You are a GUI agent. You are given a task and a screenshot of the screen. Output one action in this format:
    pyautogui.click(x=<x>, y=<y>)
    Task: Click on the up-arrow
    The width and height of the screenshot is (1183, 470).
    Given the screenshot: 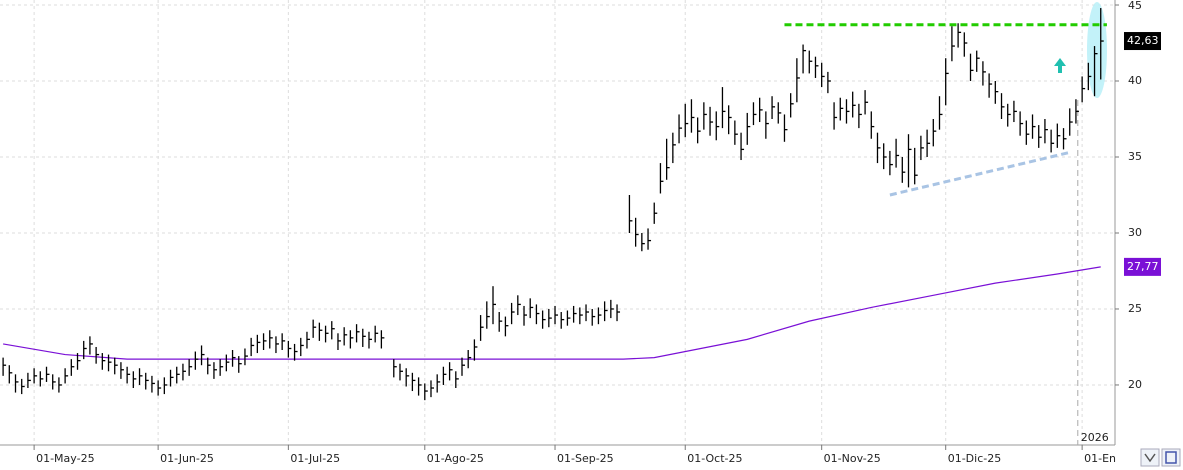 What is the action you would take?
    pyautogui.click(x=1060, y=65)
    